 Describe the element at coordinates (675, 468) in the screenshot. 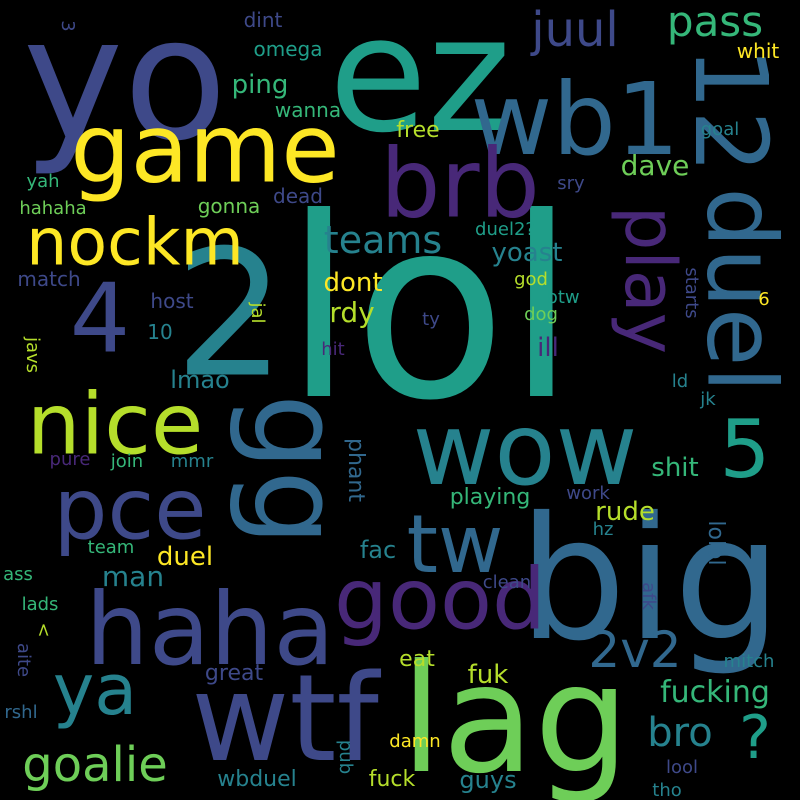

I see `word-shit: shit` at that location.